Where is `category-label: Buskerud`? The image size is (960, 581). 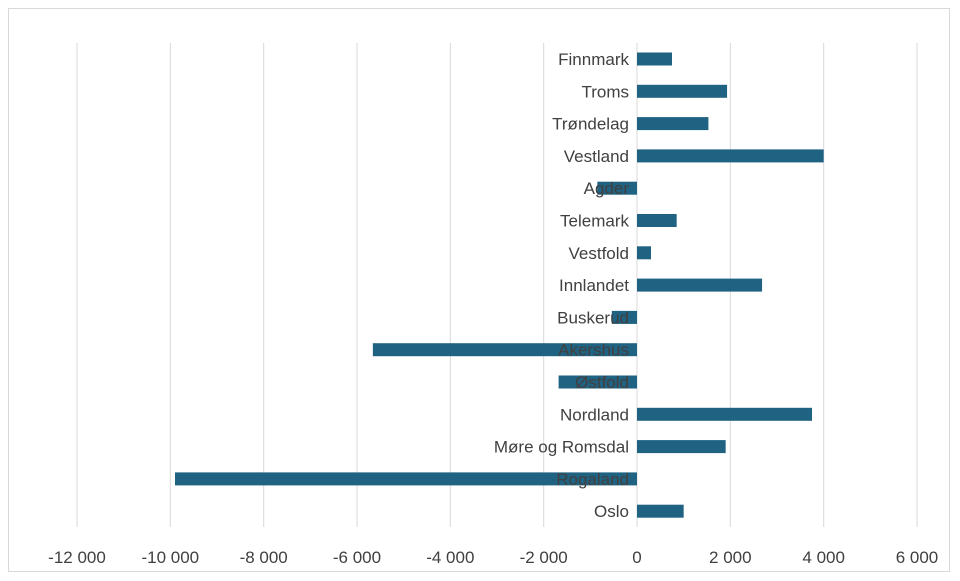 category-label: Buskerud is located at coordinates (593, 317).